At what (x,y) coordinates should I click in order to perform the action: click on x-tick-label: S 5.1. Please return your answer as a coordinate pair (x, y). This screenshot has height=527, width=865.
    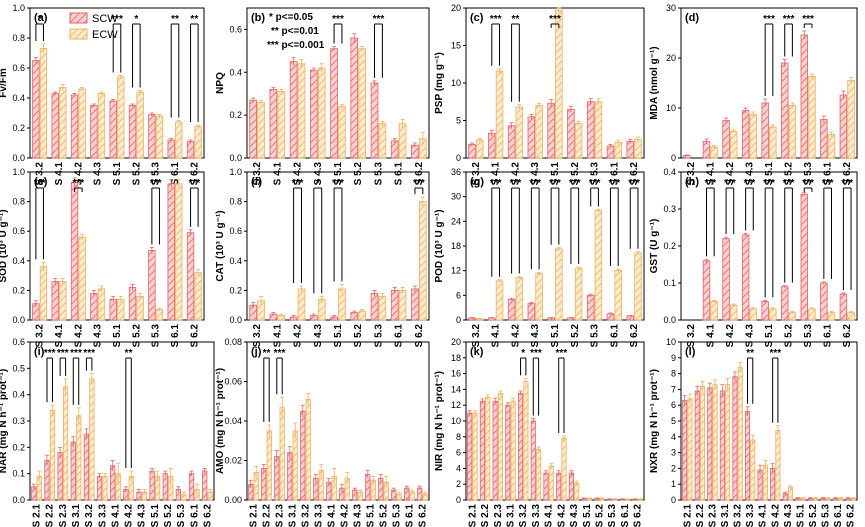
    Looking at the image, I should click on (338, 336).